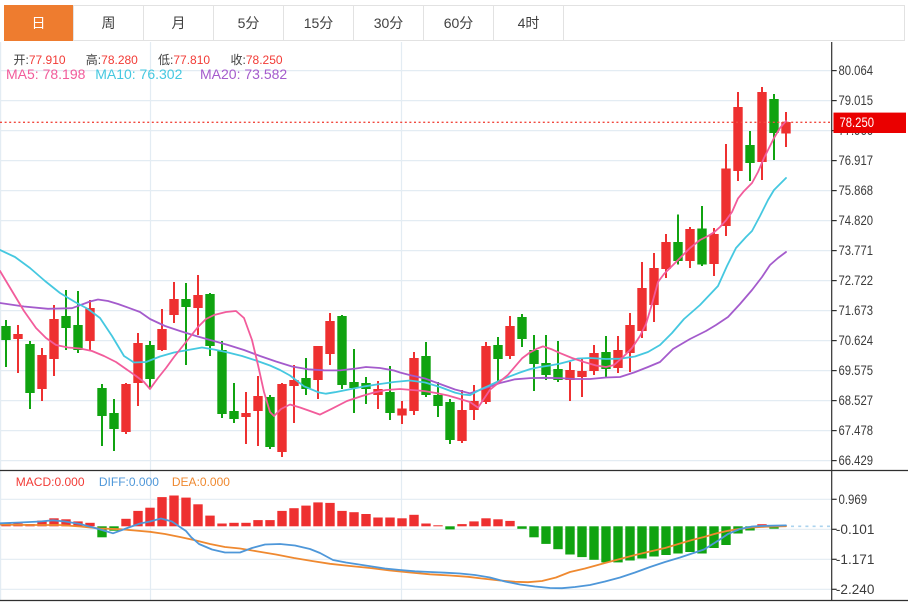 This screenshot has width=908, height=603. I want to click on svg-text: -2.240, so click(855, 589).